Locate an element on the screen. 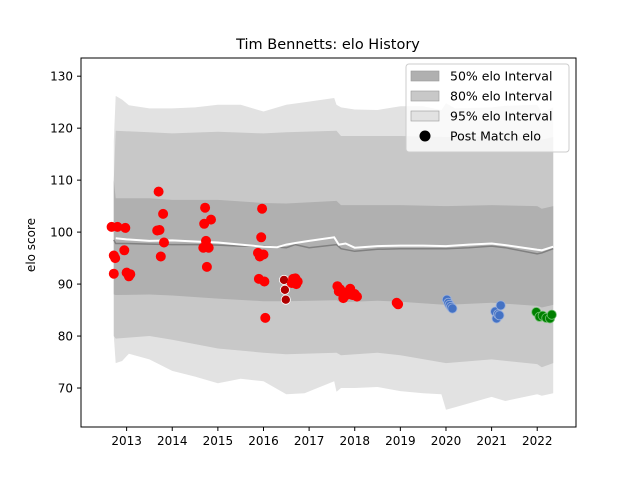  legend-box is located at coordinates (487, 108).